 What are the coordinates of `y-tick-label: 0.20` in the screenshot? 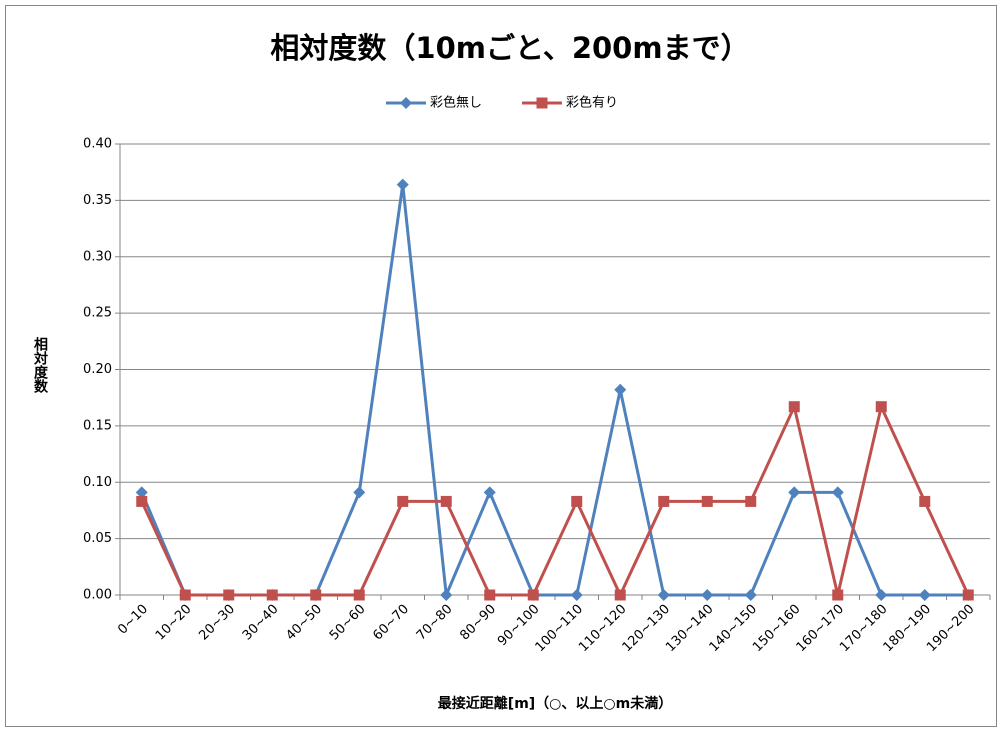 It's located at (97, 369).